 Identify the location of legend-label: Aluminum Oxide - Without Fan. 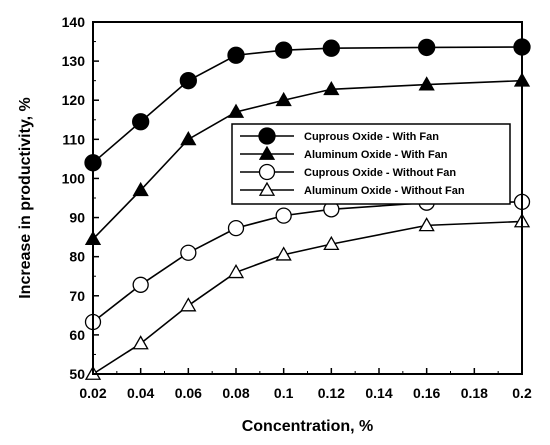
(384, 191).